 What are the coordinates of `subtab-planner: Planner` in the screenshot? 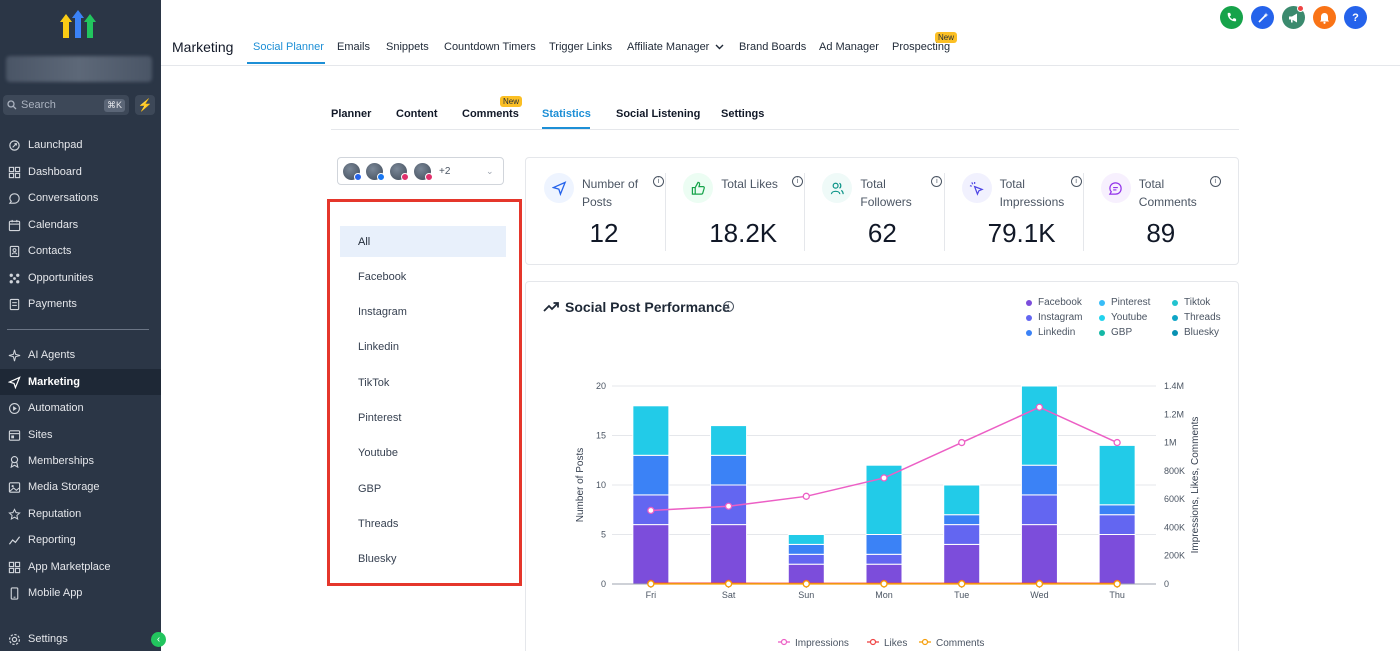 It's located at (351, 114).